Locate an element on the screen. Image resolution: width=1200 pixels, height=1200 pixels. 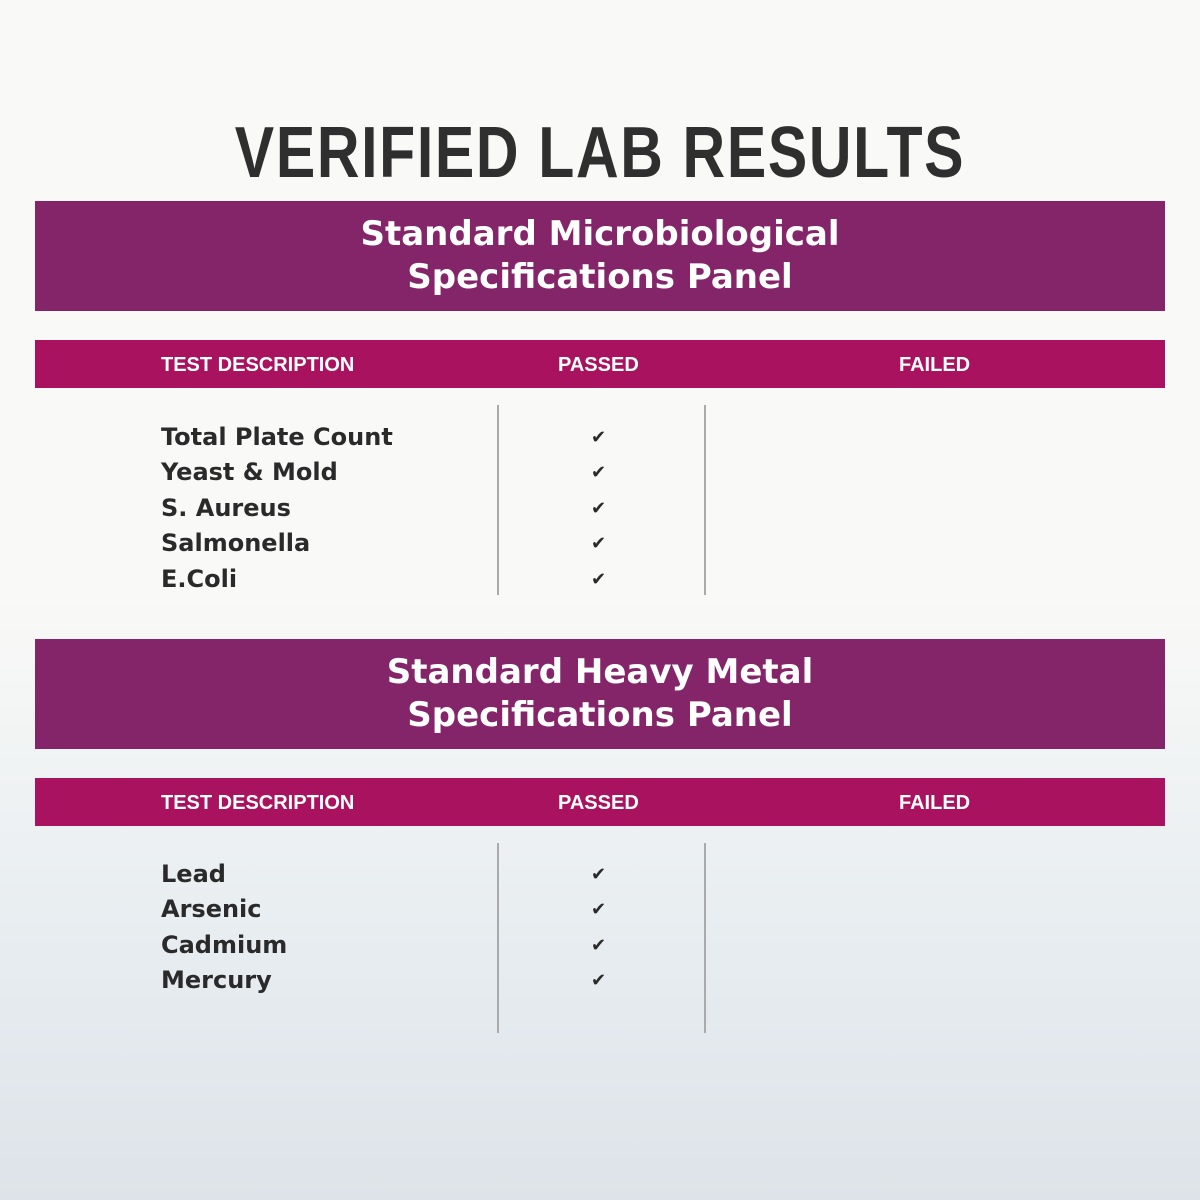
test-name: S. Aureus is located at coordinates (226, 507).